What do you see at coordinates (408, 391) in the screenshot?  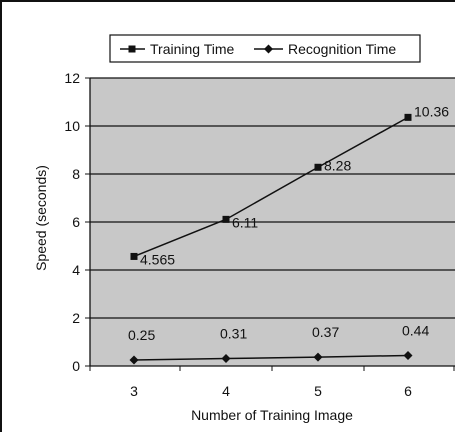 I see `x-tick-label: 6` at bounding box center [408, 391].